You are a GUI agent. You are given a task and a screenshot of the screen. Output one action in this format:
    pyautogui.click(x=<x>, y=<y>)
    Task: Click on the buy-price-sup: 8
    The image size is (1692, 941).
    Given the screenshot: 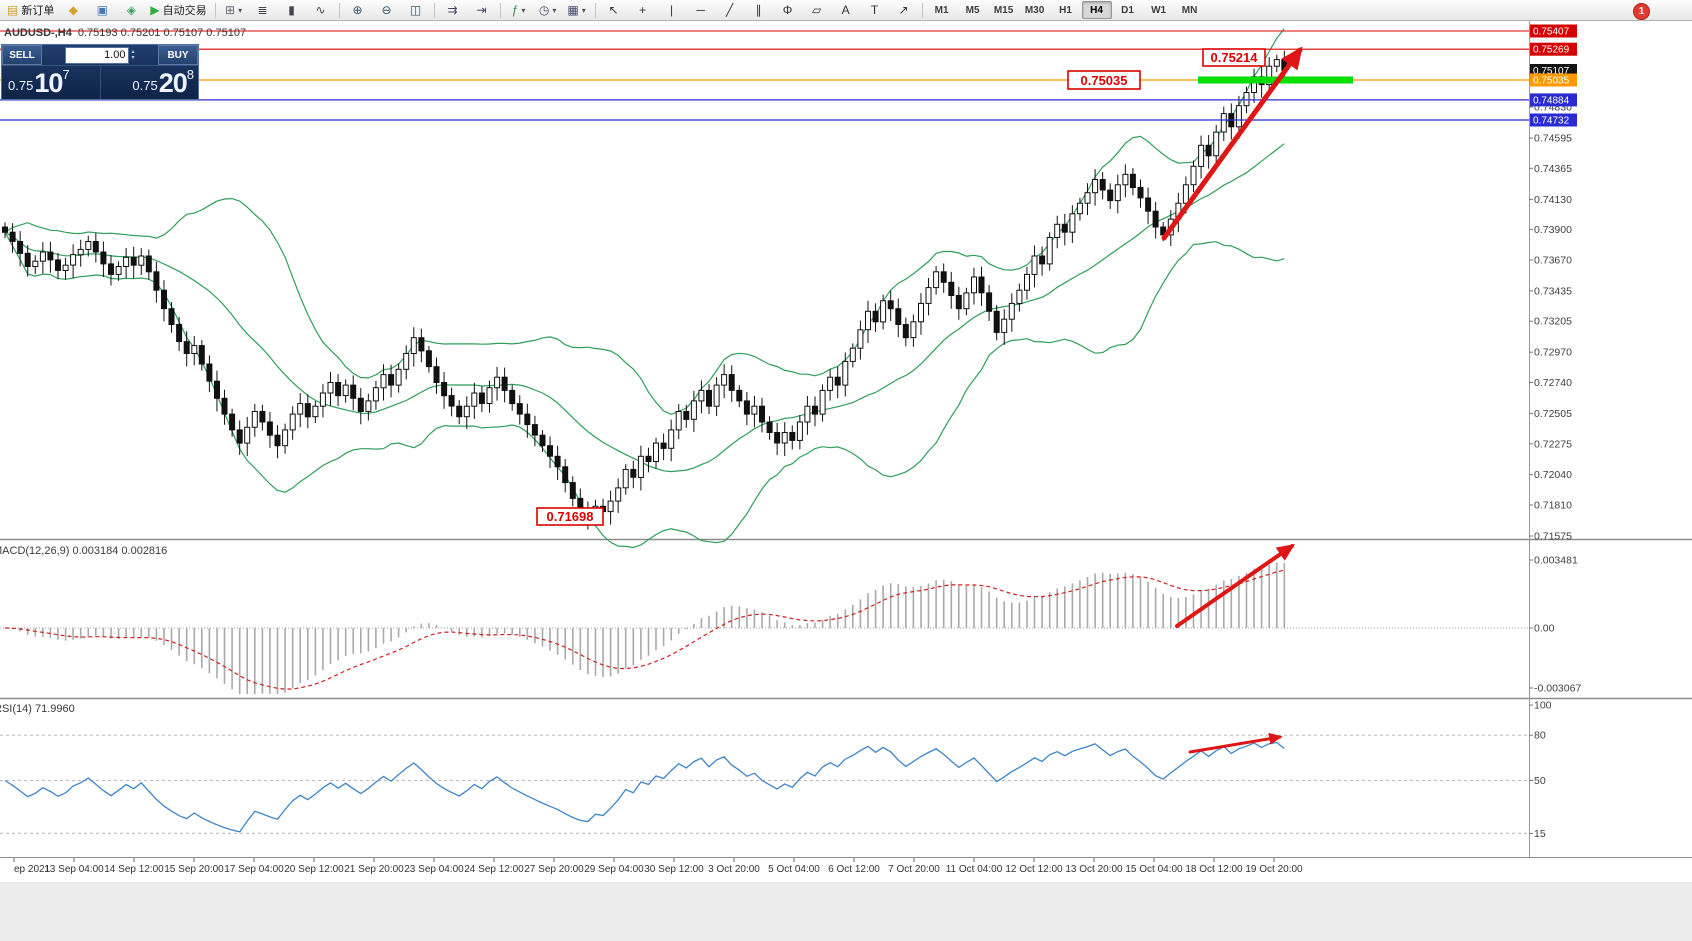 What is the action you would take?
    pyautogui.click(x=190, y=74)
    